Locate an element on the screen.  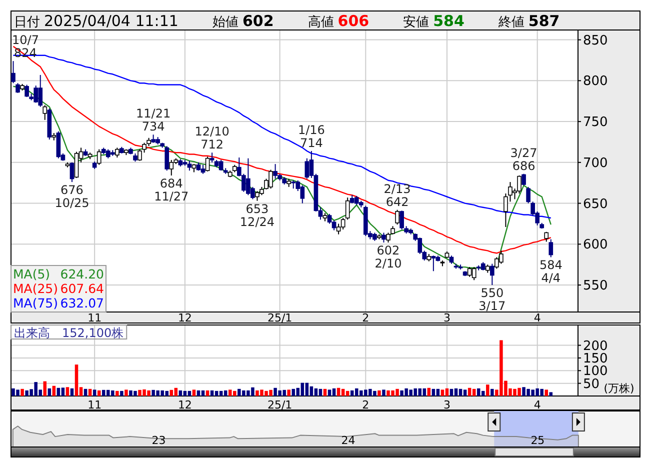
text: 終値 is located at coordinates (510, 22).